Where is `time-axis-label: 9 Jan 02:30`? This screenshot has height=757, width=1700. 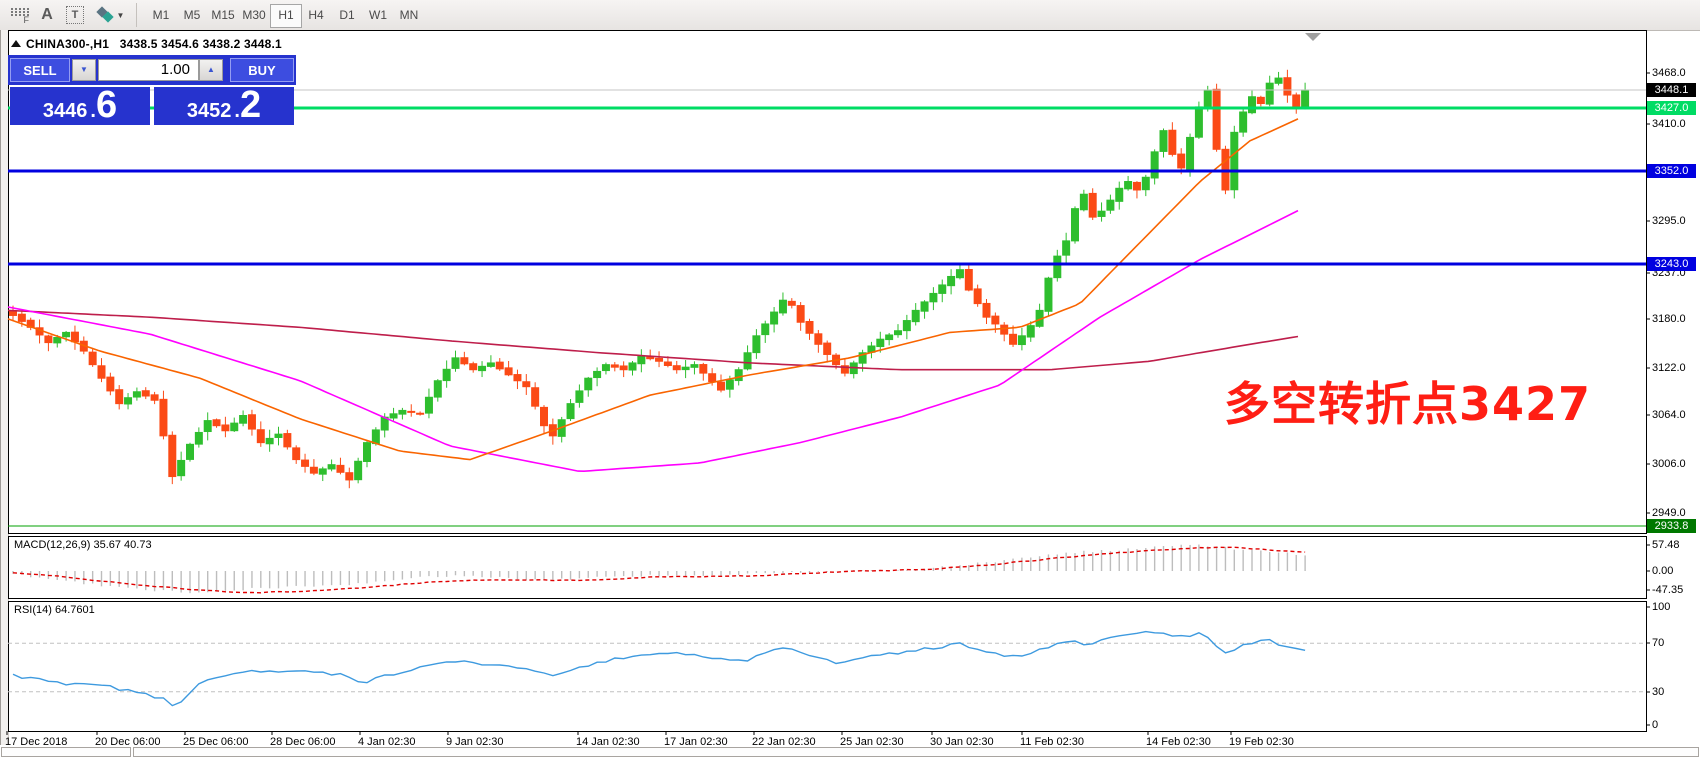 time-axis-label: 9 Jan 02:30 is located at coordinates (475, 742).